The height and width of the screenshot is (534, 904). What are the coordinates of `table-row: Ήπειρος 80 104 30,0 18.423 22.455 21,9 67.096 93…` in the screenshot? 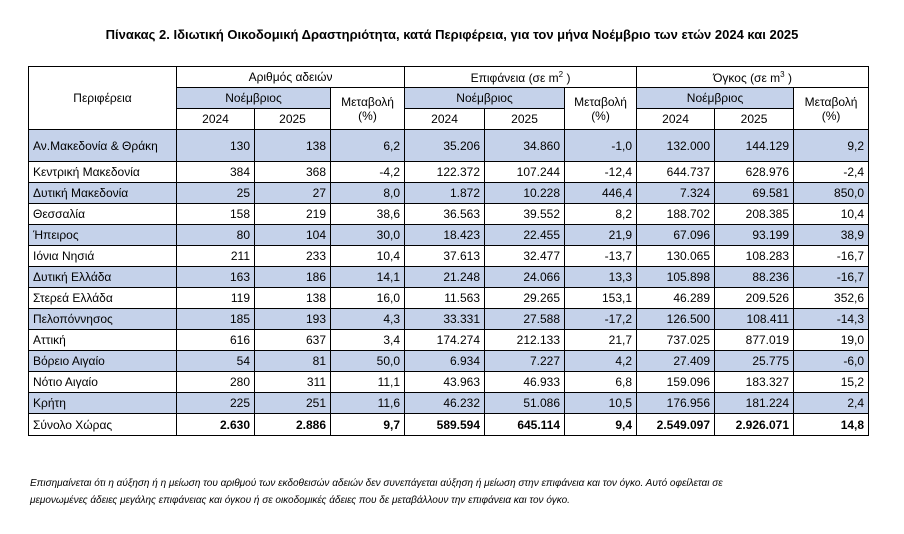 It's located at (449, 235).